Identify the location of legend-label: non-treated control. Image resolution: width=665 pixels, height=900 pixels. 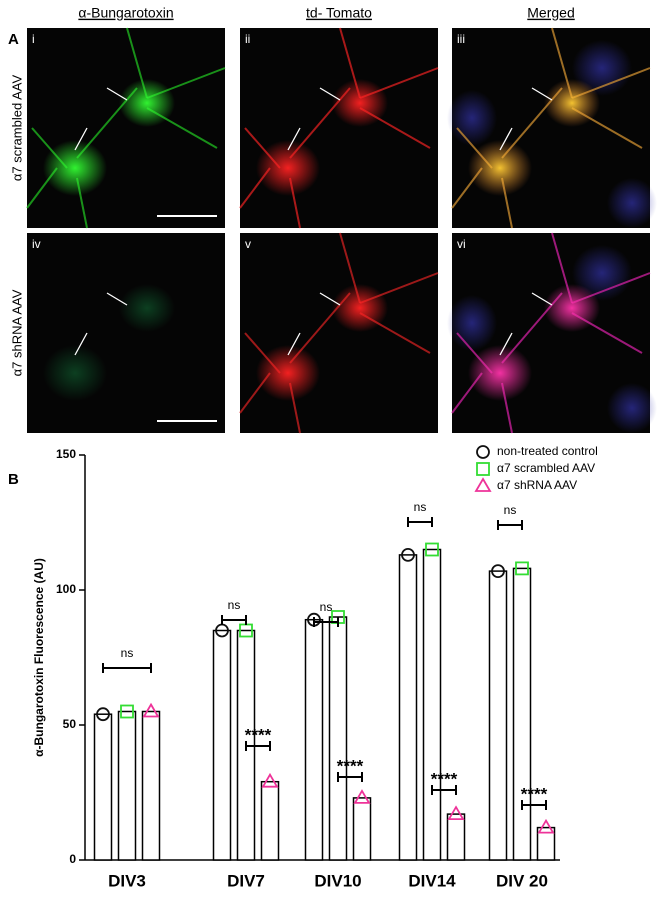
(547, 451).